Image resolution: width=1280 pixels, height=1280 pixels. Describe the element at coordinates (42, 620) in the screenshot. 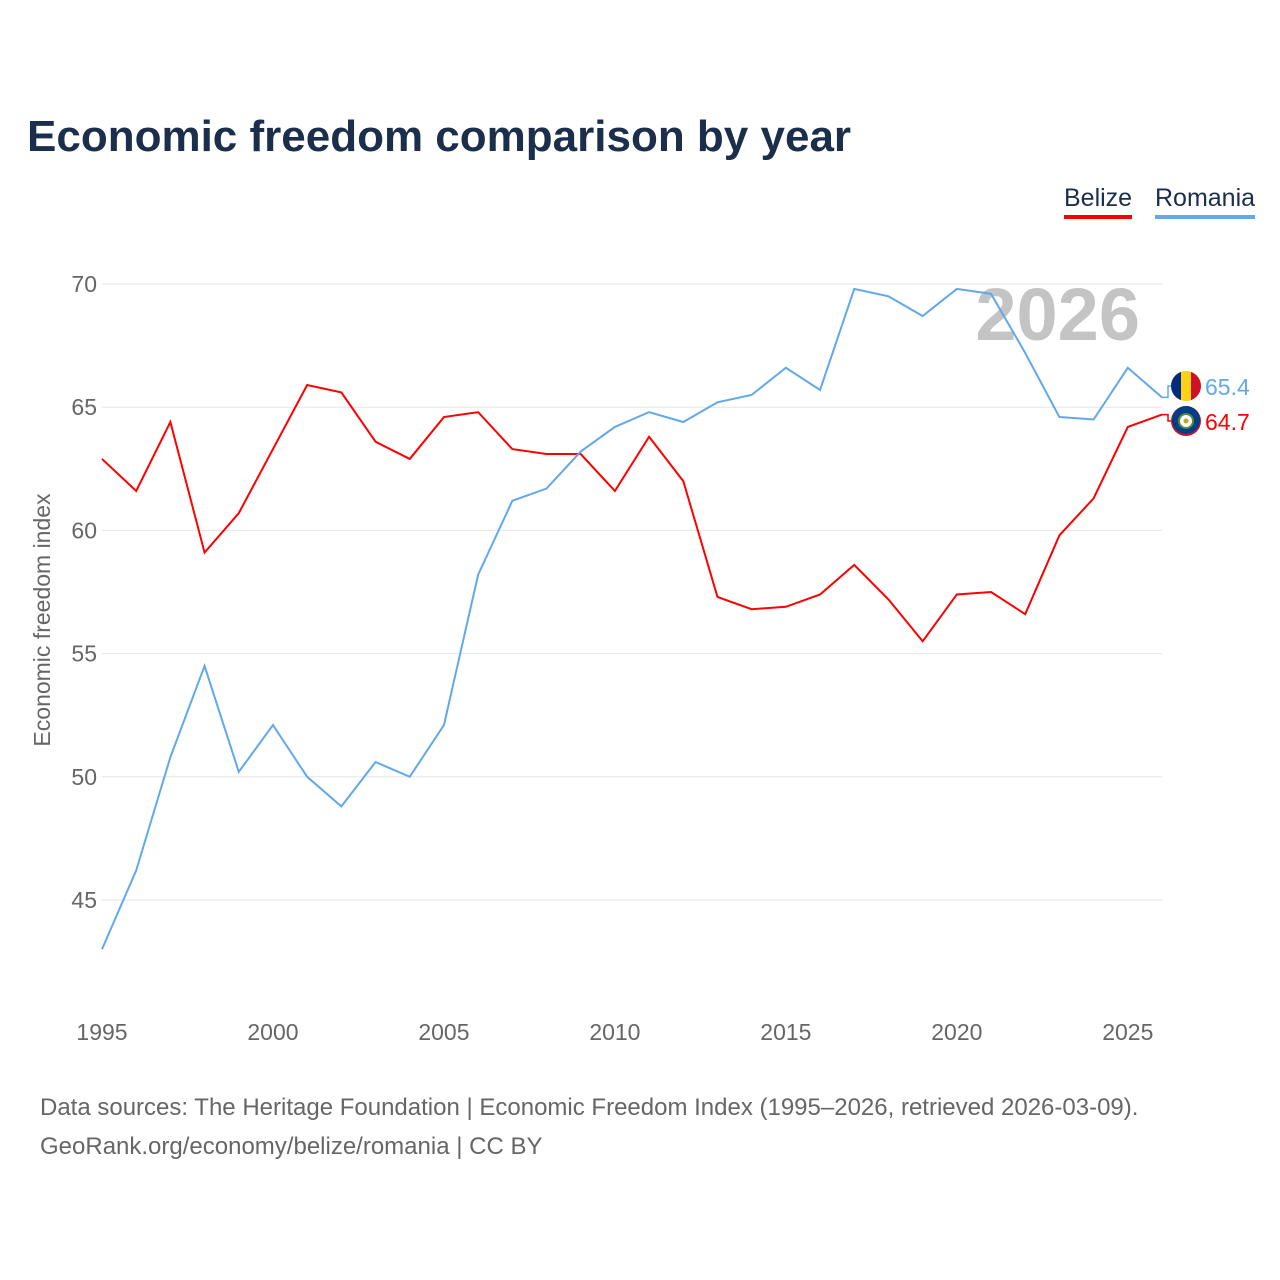

I see `y-axis-label: Economic freedom index` at that location.